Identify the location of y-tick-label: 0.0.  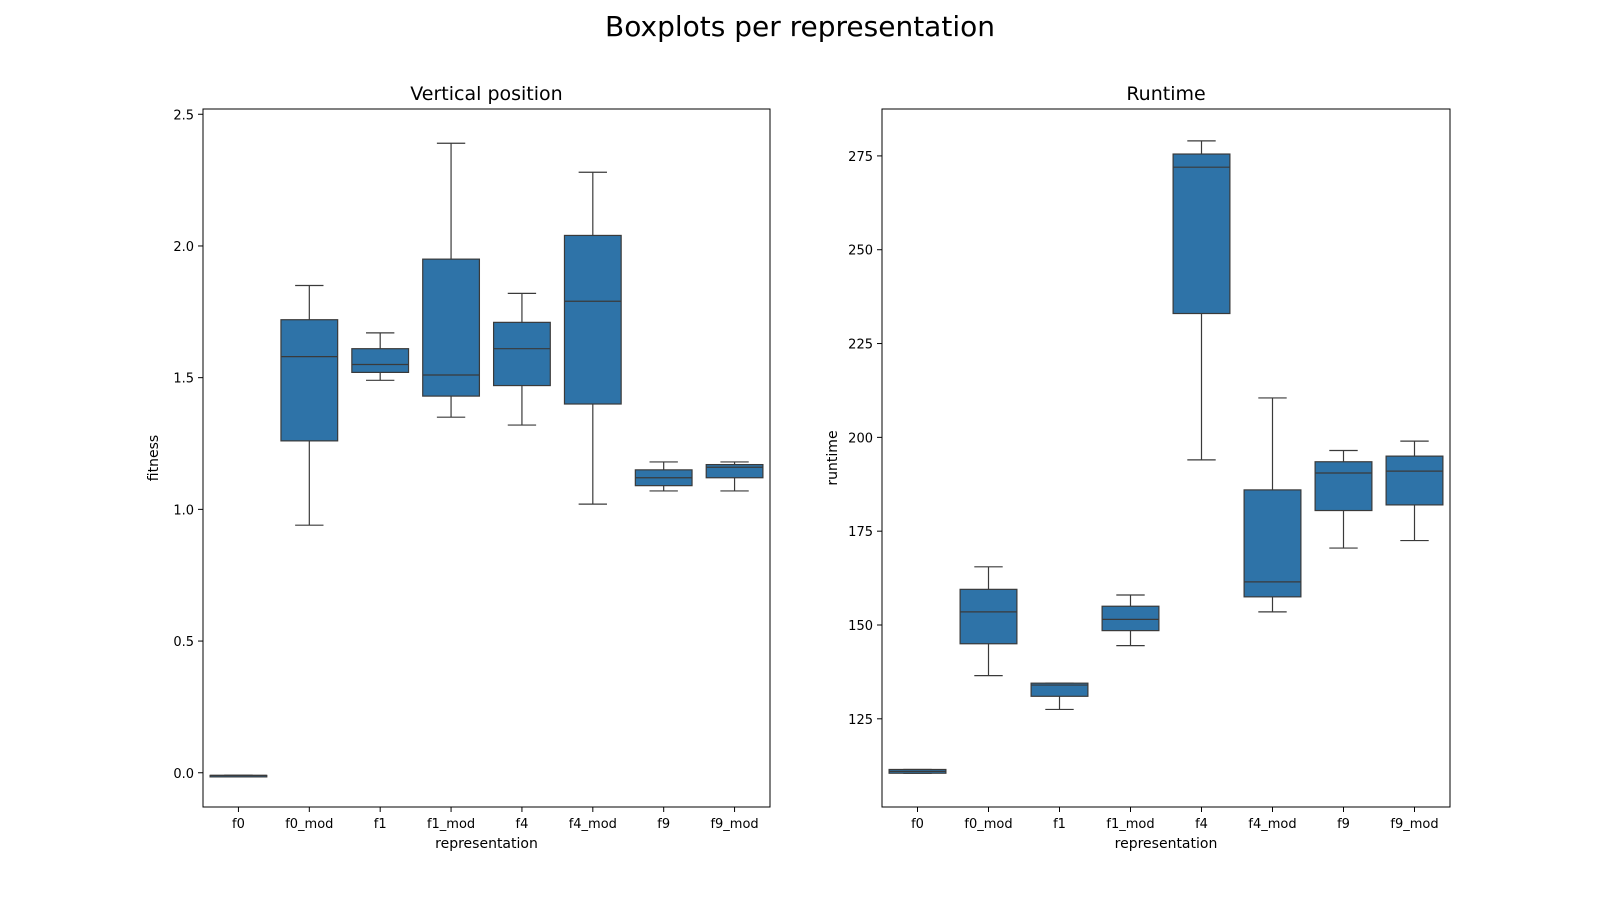
(183, 774).